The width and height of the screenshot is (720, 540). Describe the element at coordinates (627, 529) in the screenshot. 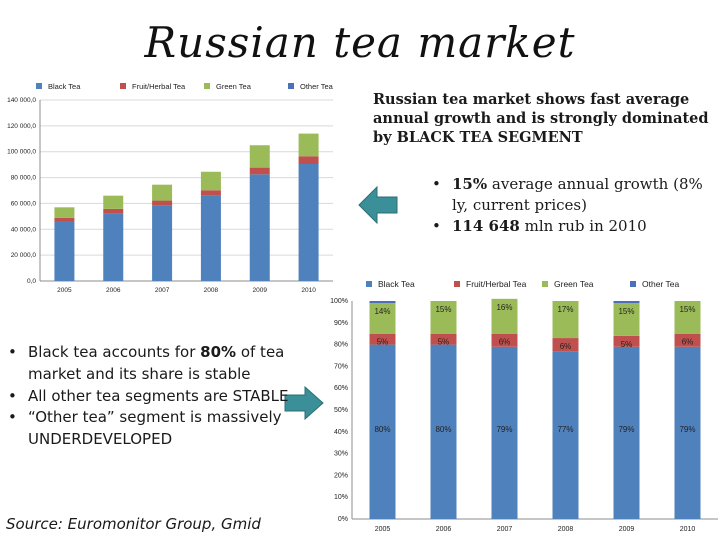

I see `x-tick-label: 2009` at that location.